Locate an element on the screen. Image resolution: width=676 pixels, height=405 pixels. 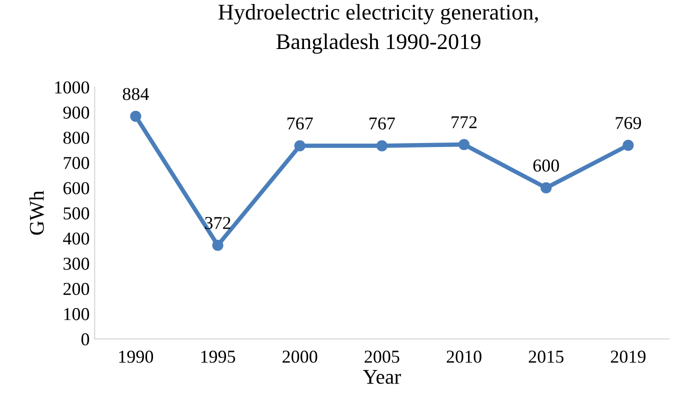
y-tick-label: 700 is located at coordinates (77, 163).